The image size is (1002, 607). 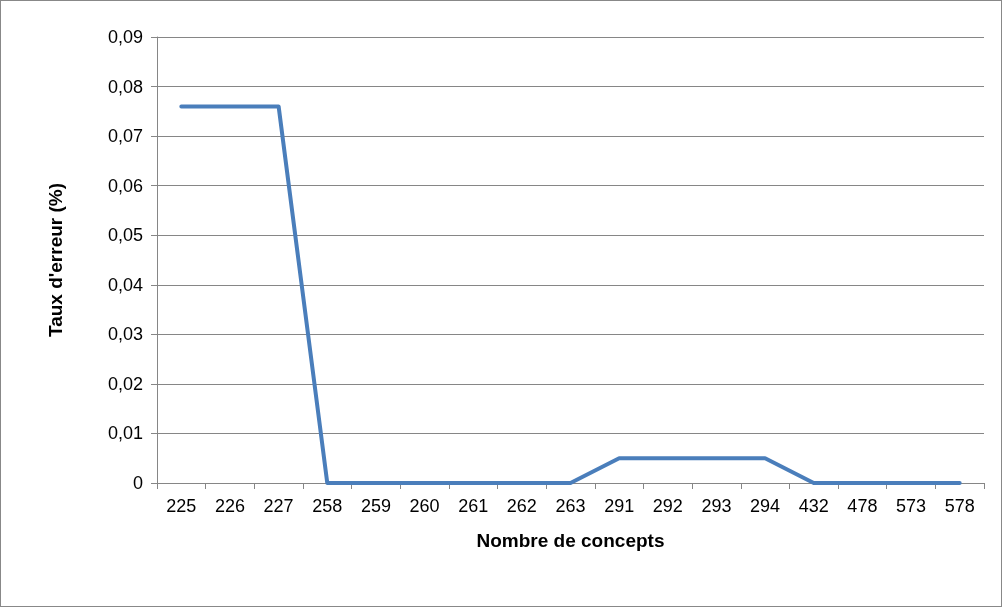 What do you see at coordinates (570, 540) in the screenshot?
I see `x-axis-title: Nombre de concepts` at bounding box center [570, 540].